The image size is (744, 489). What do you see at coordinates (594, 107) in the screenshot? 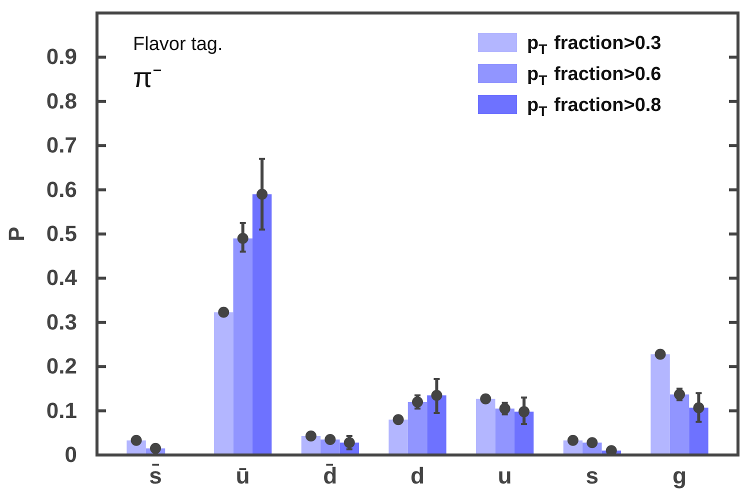
I see `legend-label: p$_{T}$ fraction>0.8` at bounding box center [594, 107].